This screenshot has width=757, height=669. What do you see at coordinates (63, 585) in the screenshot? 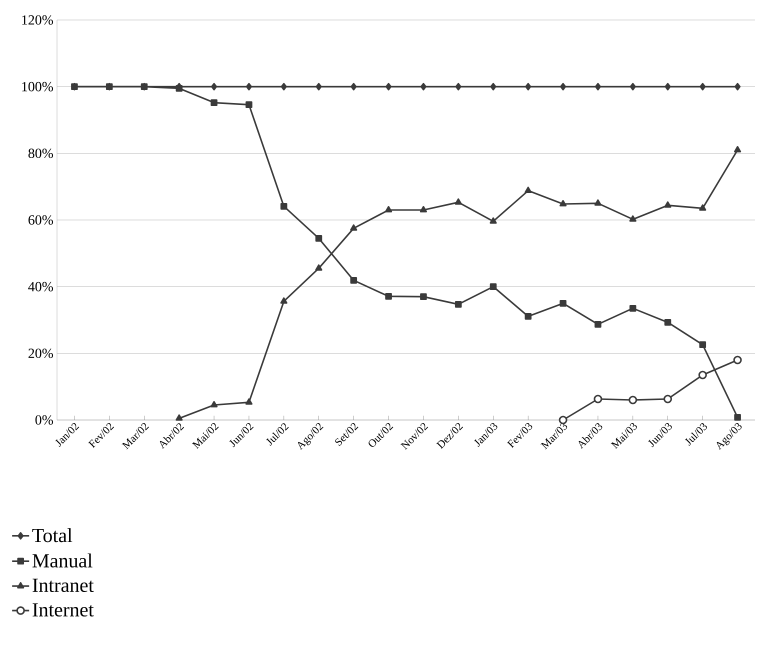
I see `legend-label: Intranet` at bounding box center [63, 585].